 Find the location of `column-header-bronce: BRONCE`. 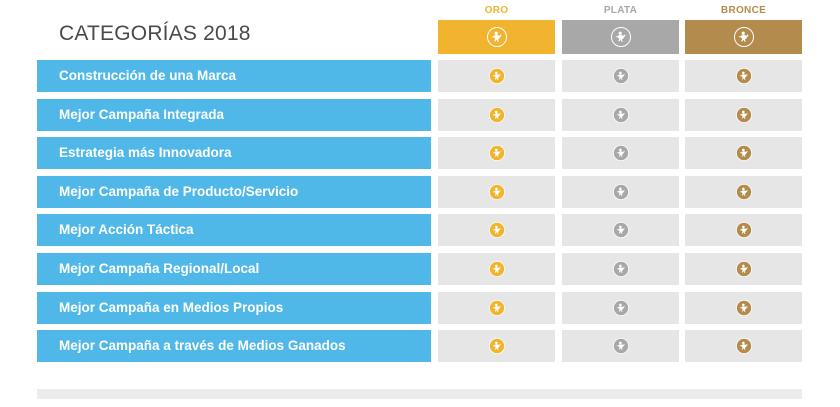

column-header-bronce: BRONCE is located at coordinates (743, 29).